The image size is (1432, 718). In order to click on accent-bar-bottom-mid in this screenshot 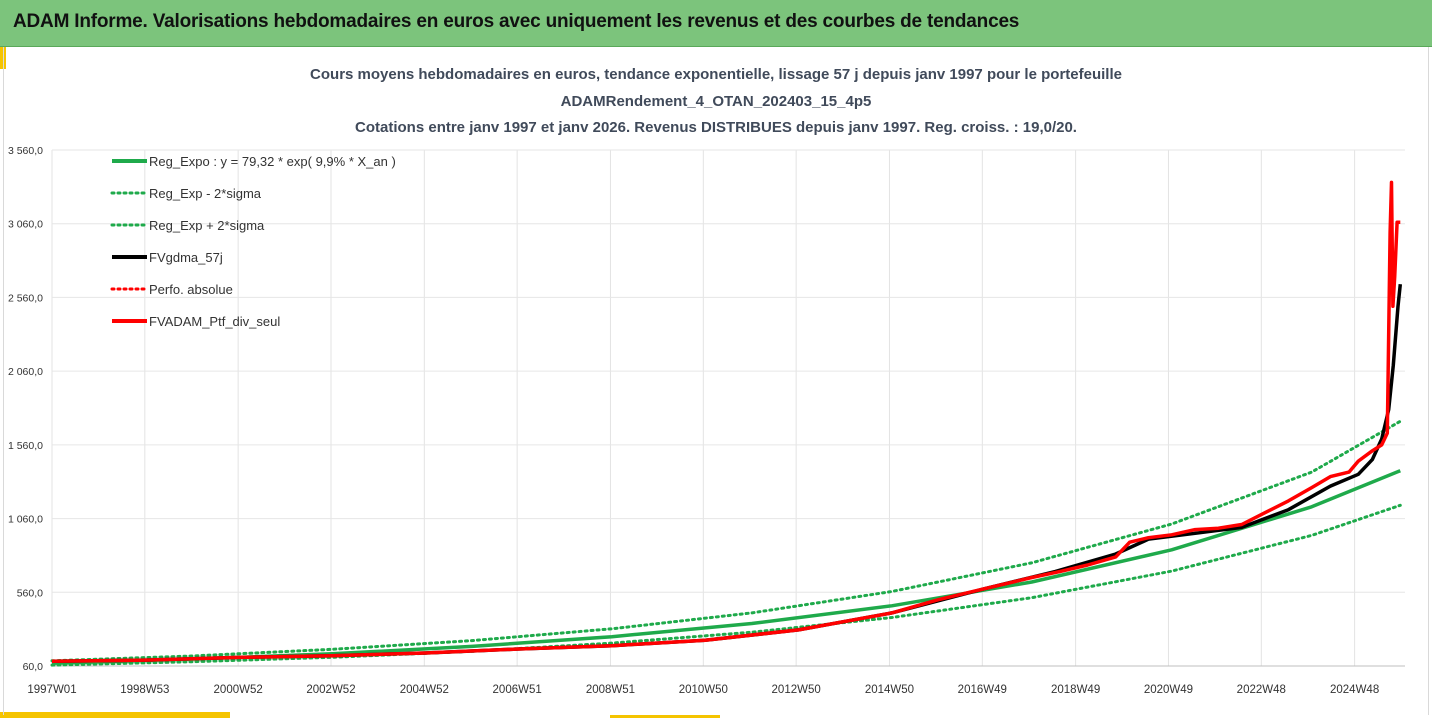, I will do `click(665, 716)`.